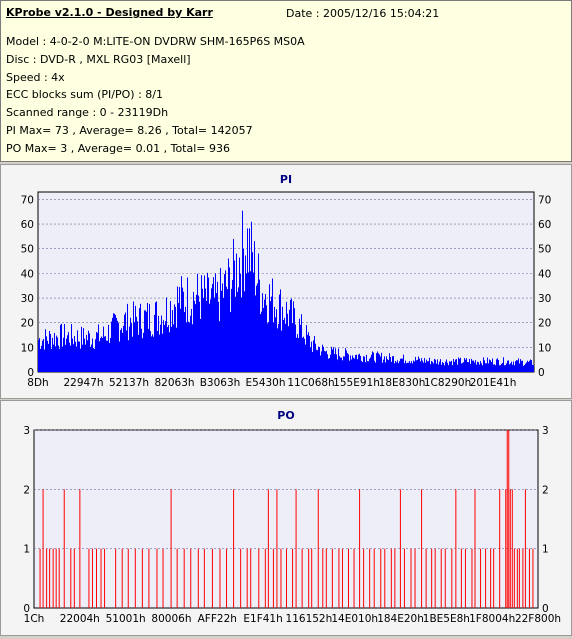 This screenshot has height=639, width=572. What do you see at coordinates (83, 383) in the screenshot?
I see `x-tick-label: 22947h` at bounding box center [83, 383].